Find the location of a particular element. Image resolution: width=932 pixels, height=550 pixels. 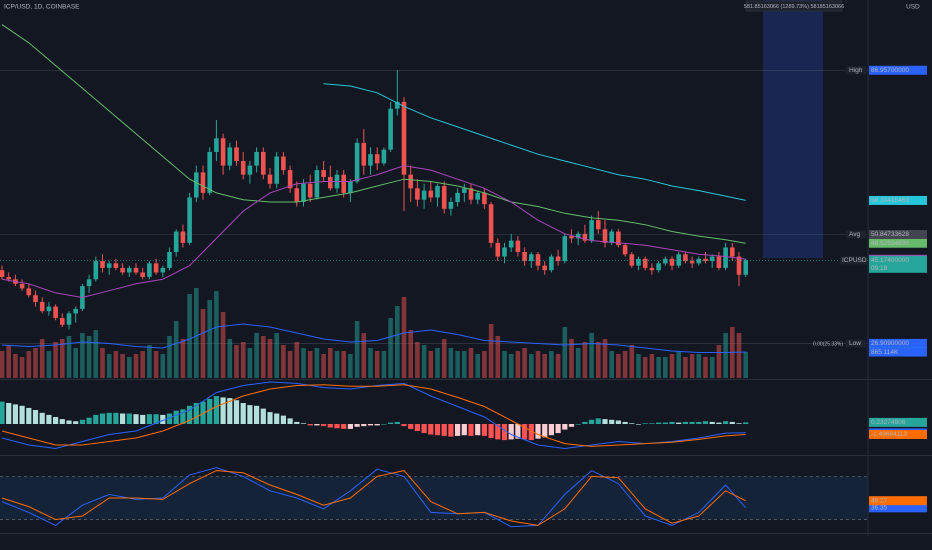

macd-value-badge: 0.23274906 is located at coordinates (888, 422).